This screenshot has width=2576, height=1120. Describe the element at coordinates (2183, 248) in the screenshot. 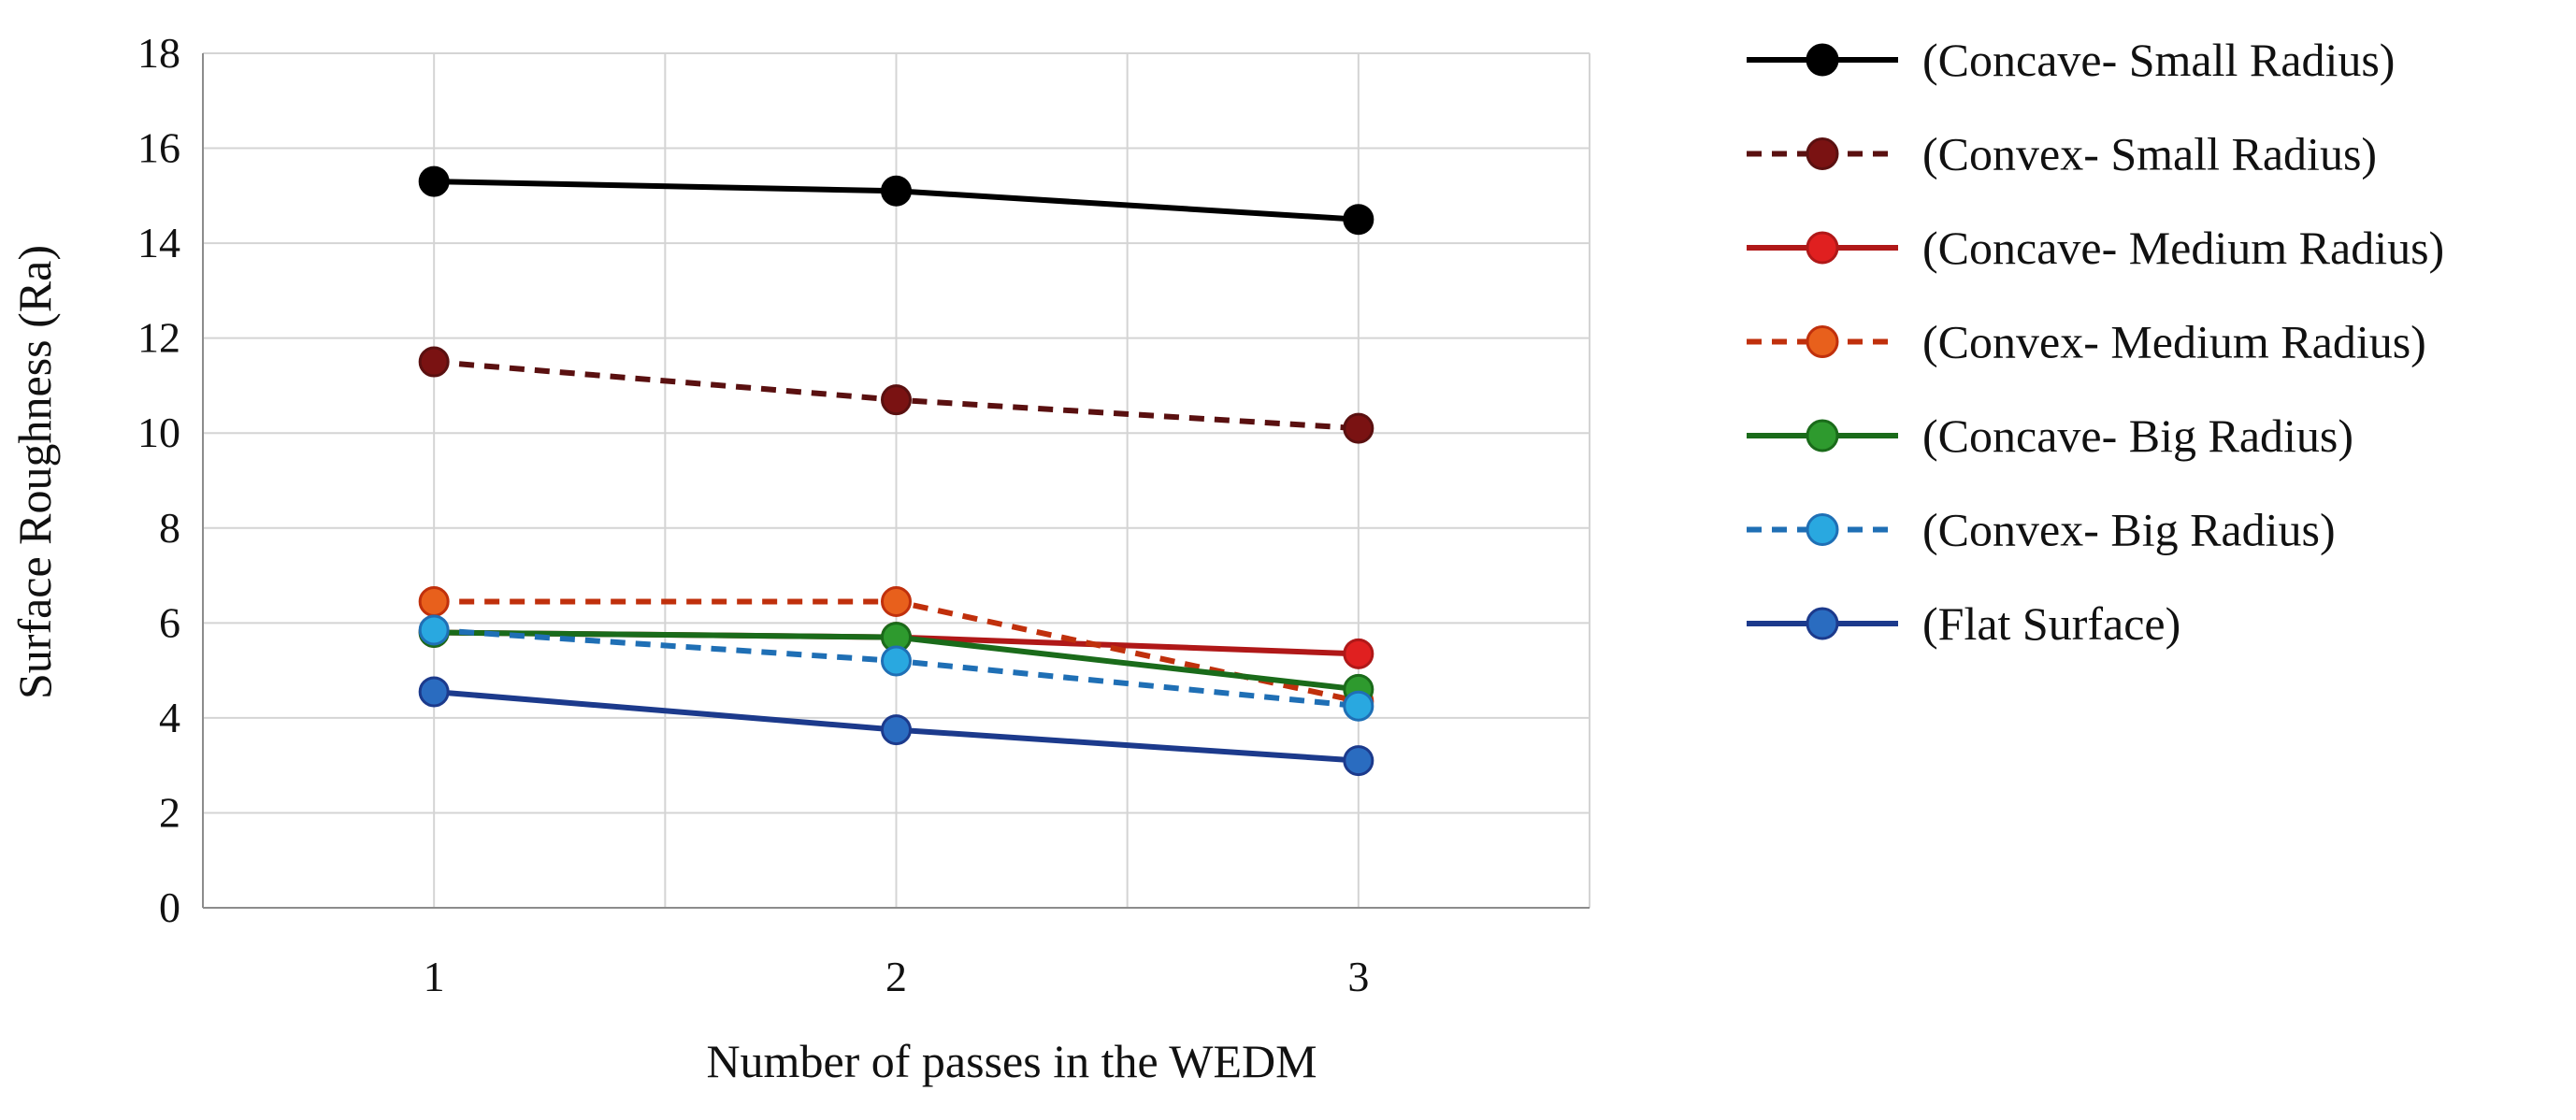

I see `legend-label: (Concave- Medium Radius)` at that location.